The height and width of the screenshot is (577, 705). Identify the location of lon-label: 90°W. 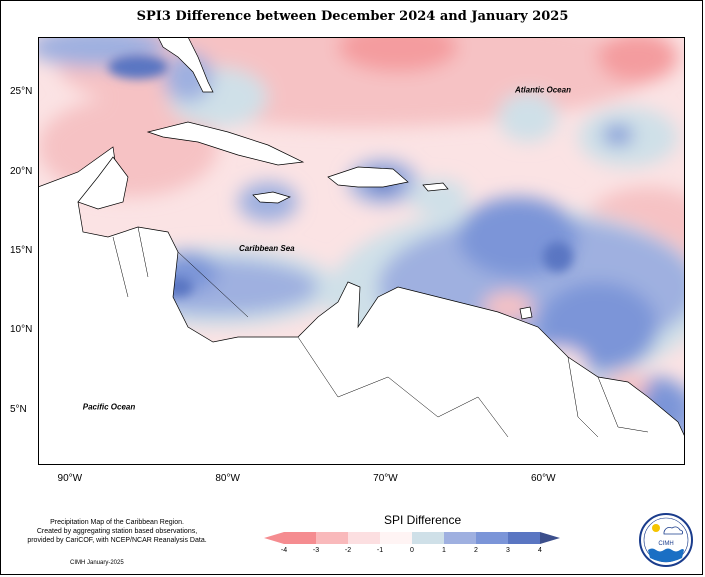
(70, 478).